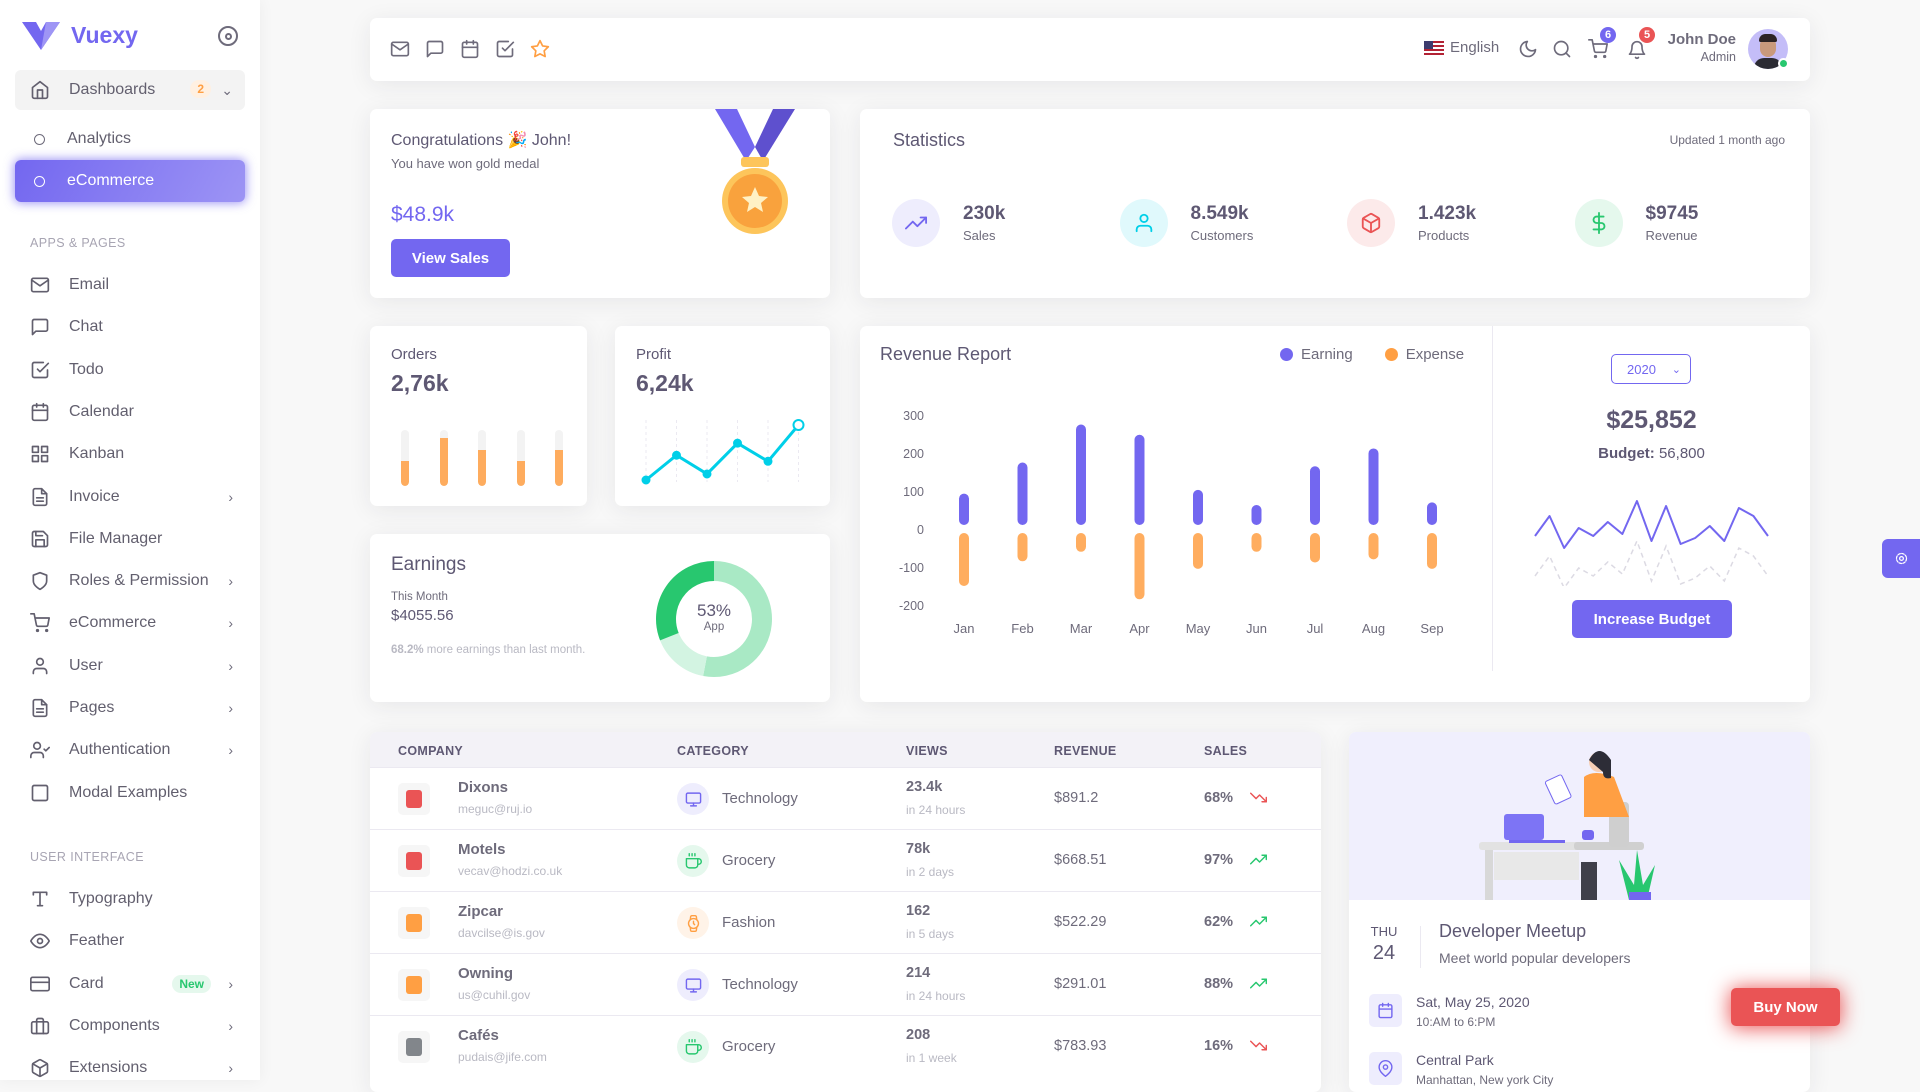 The width and height of the screenshot is (1920, 1092). What do you see at coordinates (1455, 1060) in the screenshot?
I see `meetup-where: Central Park` at bounding box center [1455, 1060].